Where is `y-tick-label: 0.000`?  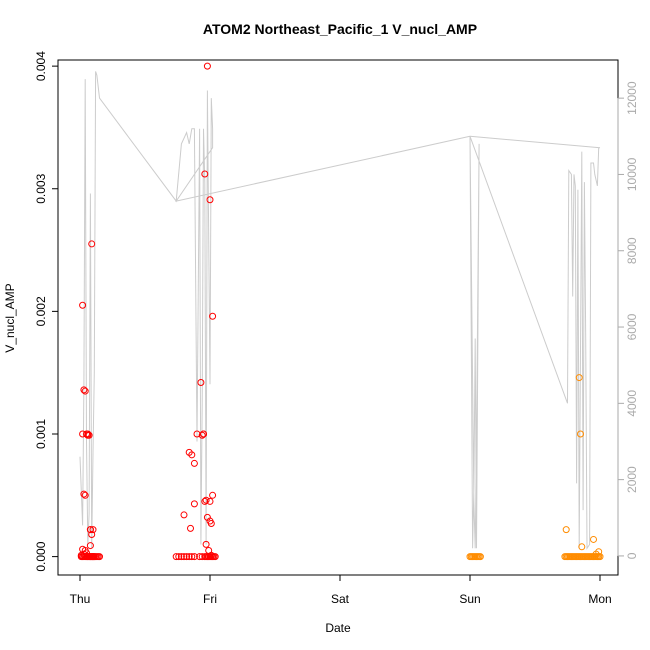 y-tick-label: 0.000 is located at coordinates (41, 556).